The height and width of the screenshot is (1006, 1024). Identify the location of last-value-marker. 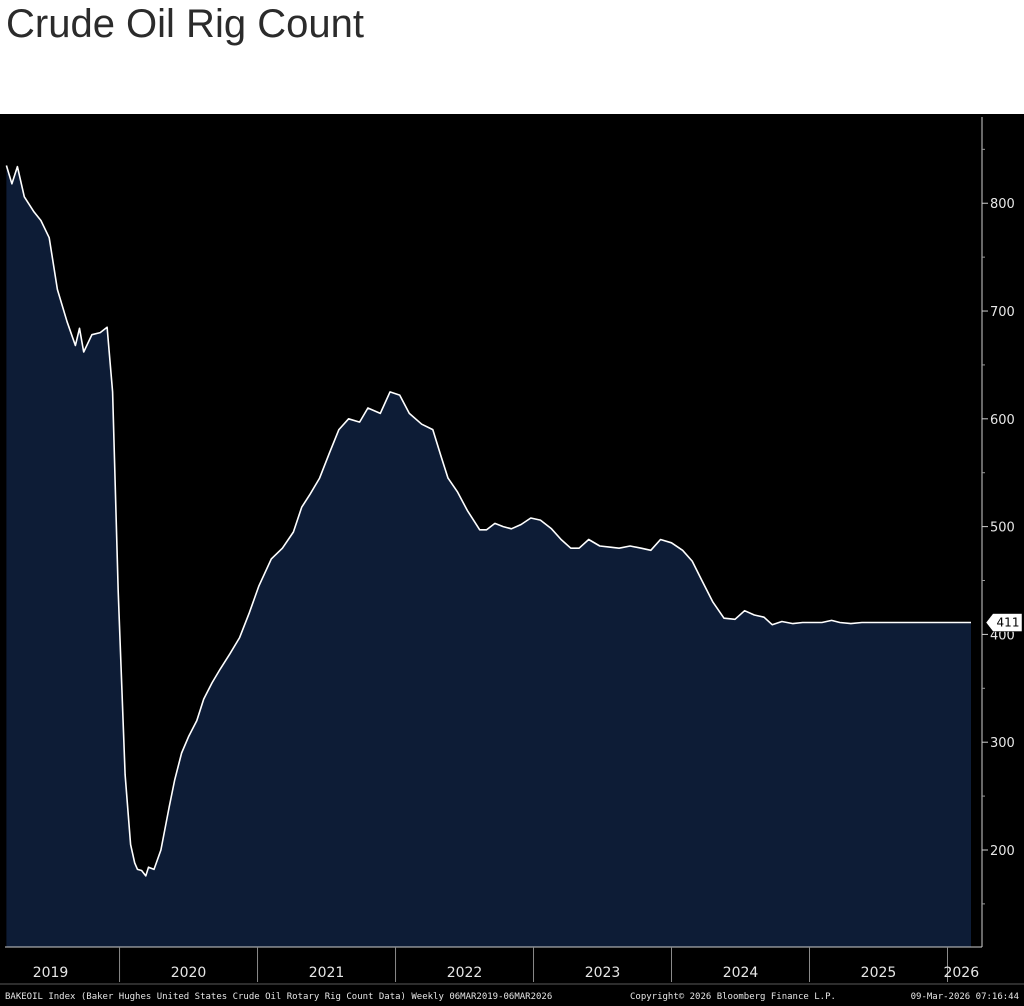
(1004, 622).